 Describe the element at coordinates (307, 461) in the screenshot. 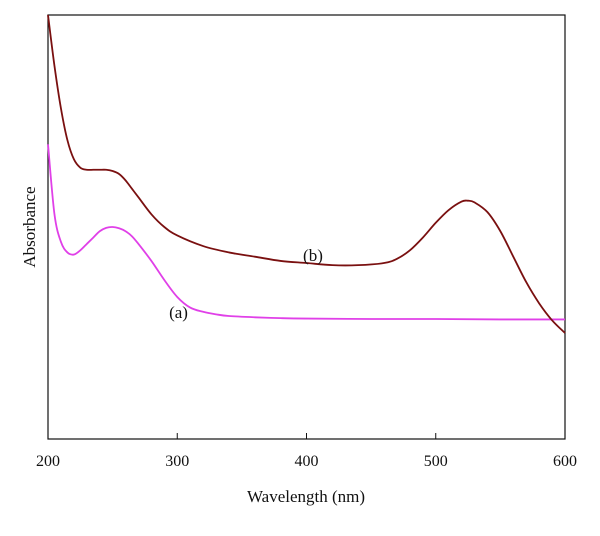

I see `x-tick-label-400: 400` at that location.